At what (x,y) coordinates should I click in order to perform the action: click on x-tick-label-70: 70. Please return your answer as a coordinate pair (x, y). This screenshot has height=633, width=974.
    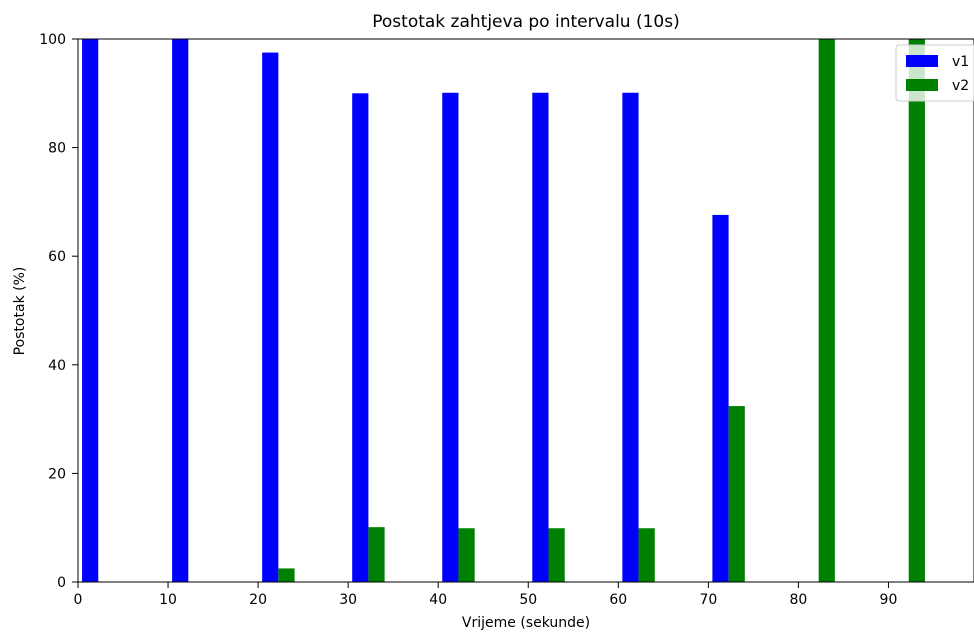
    Looking at the image, I should click on (708, 600).